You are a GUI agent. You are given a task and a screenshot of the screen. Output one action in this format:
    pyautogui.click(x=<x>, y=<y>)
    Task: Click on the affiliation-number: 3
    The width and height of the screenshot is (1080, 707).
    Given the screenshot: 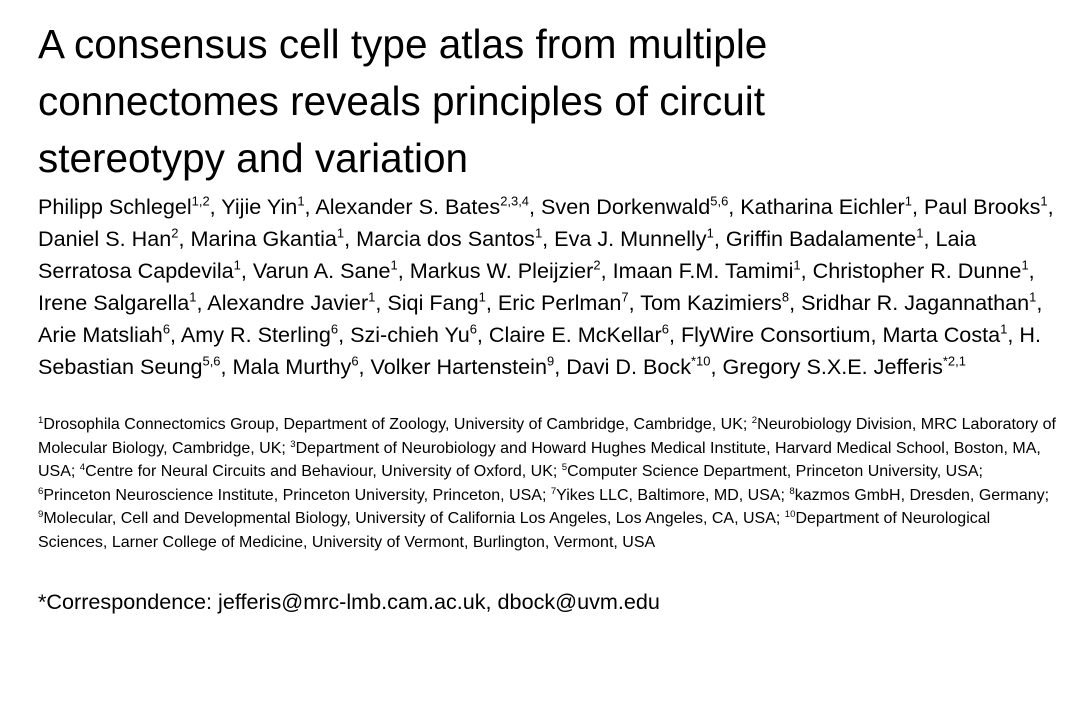 What is the action you would take?
    pyautogui.click(x=293, y=444)
    